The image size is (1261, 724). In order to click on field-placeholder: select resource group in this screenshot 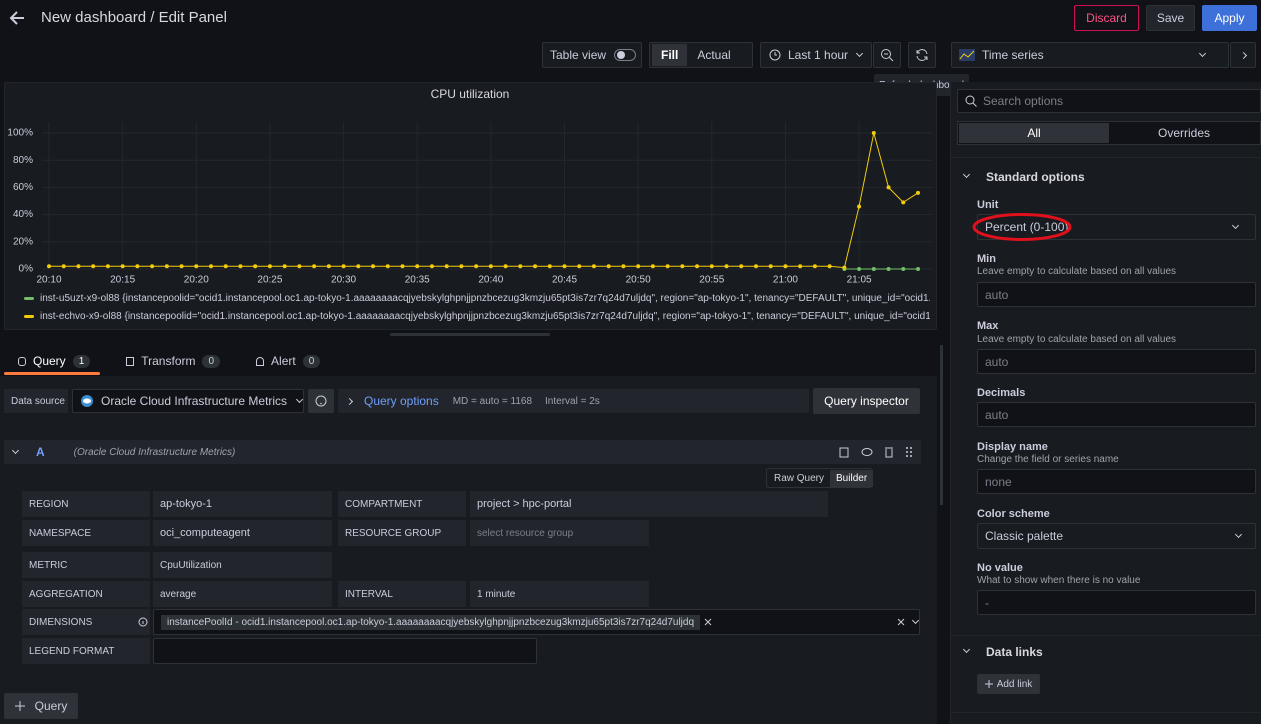, I will do `click(559, 533)`.